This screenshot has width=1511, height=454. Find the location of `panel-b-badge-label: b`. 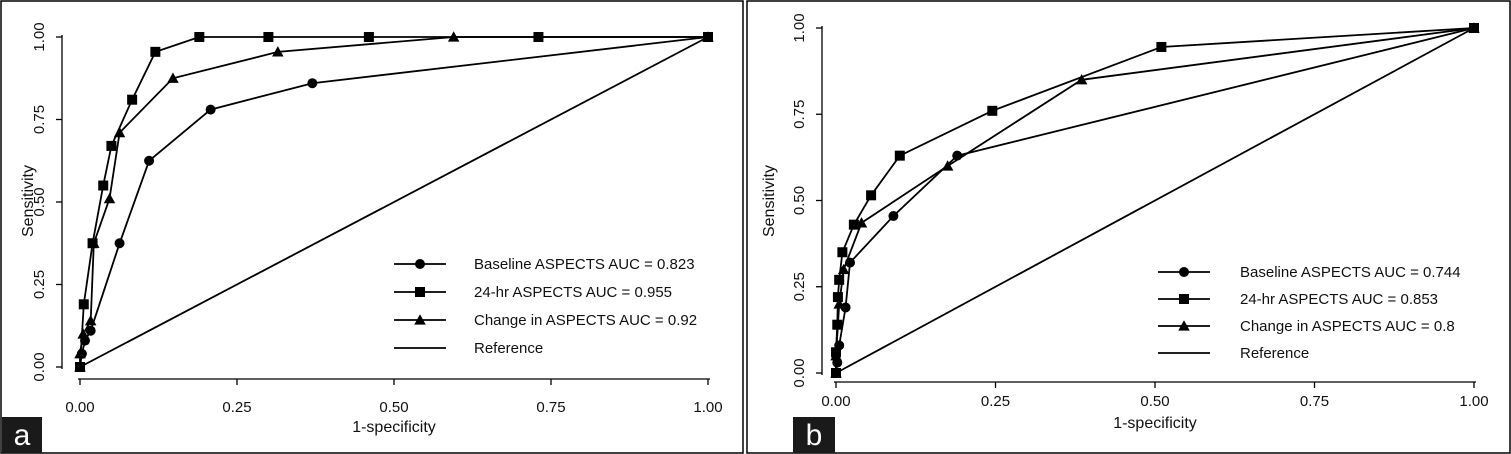

panel-b-badge-label: b is located at coordinates (814, 435).